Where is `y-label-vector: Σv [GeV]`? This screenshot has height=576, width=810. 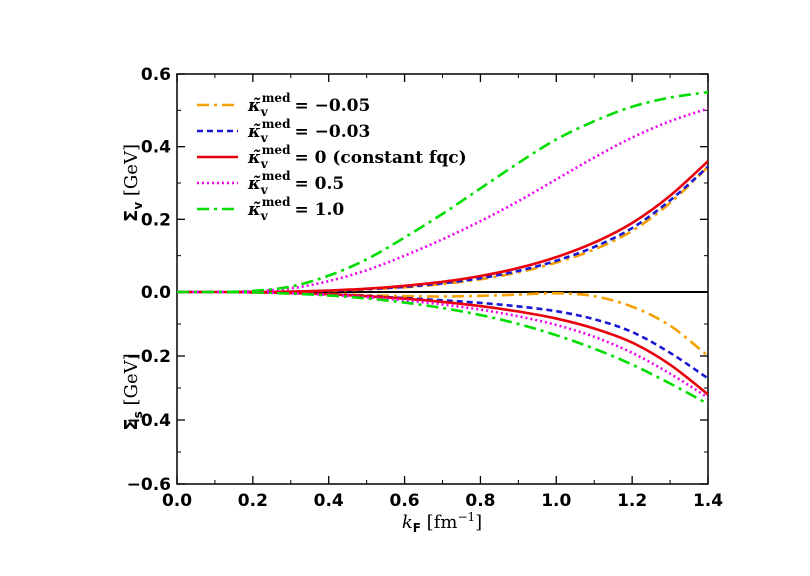 y-label-vector: Σv [GeV] is located at coordinates (133, 183).